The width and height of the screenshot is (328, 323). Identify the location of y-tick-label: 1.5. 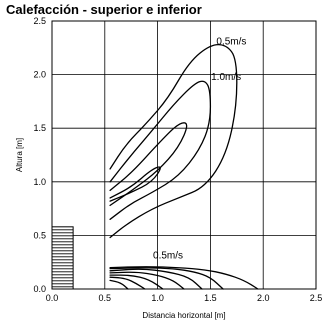
(39, 128).